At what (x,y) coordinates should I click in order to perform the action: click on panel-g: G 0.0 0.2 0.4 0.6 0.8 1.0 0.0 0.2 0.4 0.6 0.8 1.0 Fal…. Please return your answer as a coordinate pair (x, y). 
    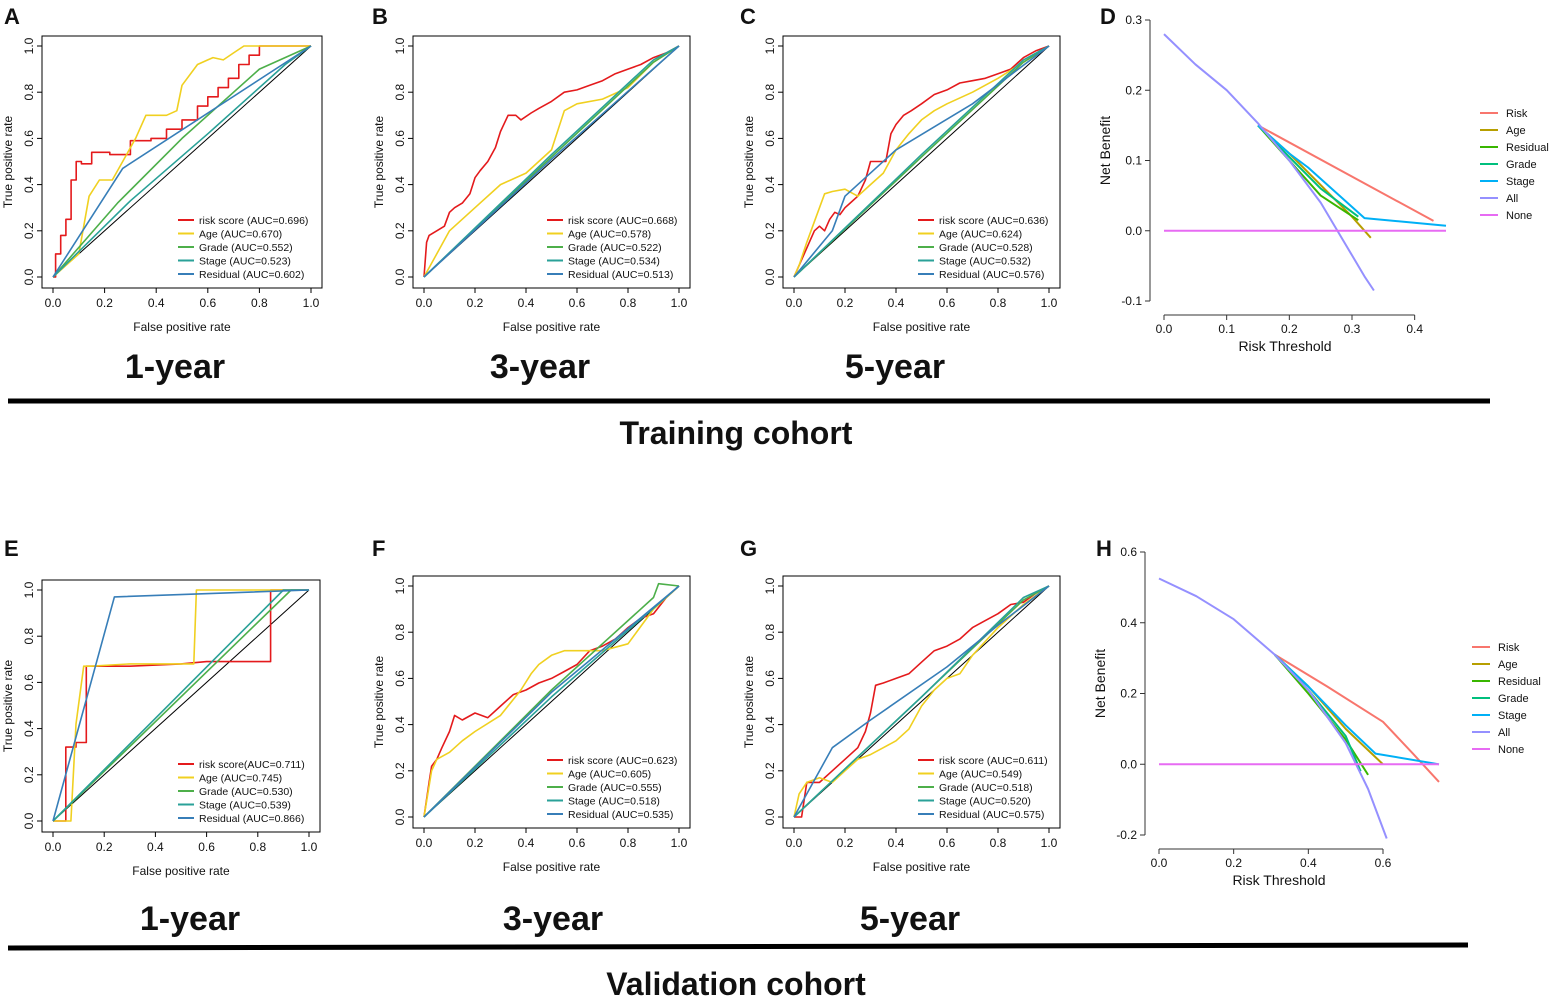
    Looking at the image, I should click on (900, 737).